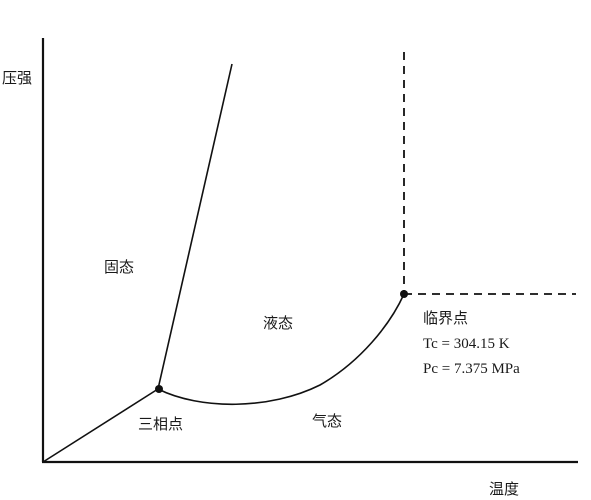 The width and height of the screenshot is (591, 500). Describe the element at coordinates (17, 78) in the screenshot. I see `y-axis-label: 压强` at that location.